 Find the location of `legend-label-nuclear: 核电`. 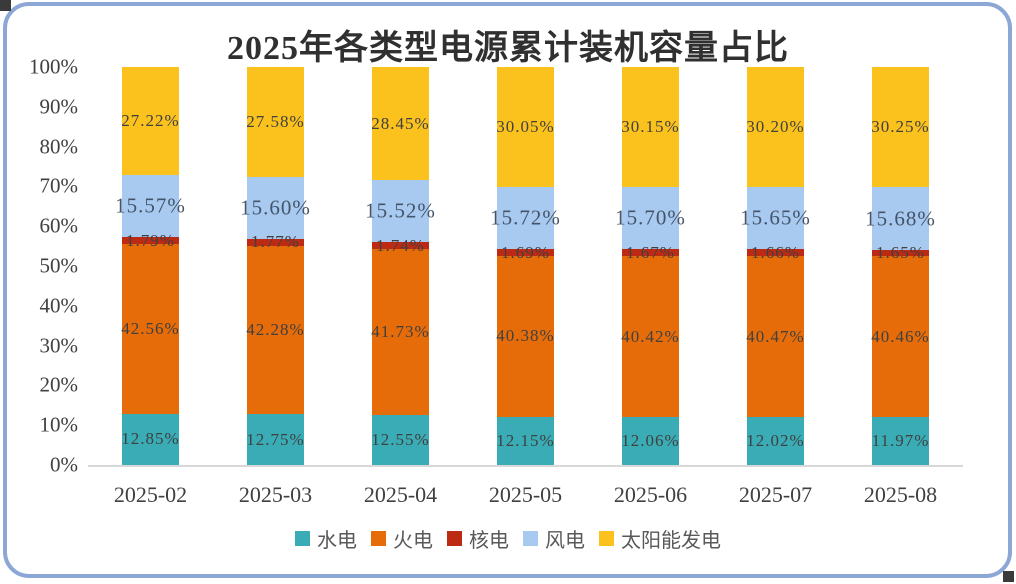

legend-label-nuclear: 核电 is located at coordinates (489, 541).